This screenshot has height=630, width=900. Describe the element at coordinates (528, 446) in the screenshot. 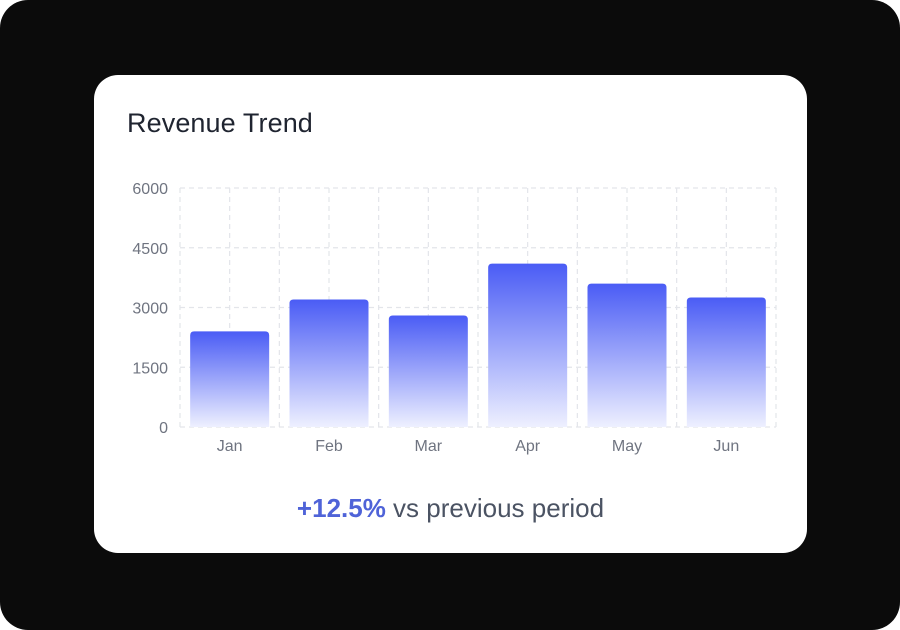

I see `x-tick-label-apr: Apr` at that location.